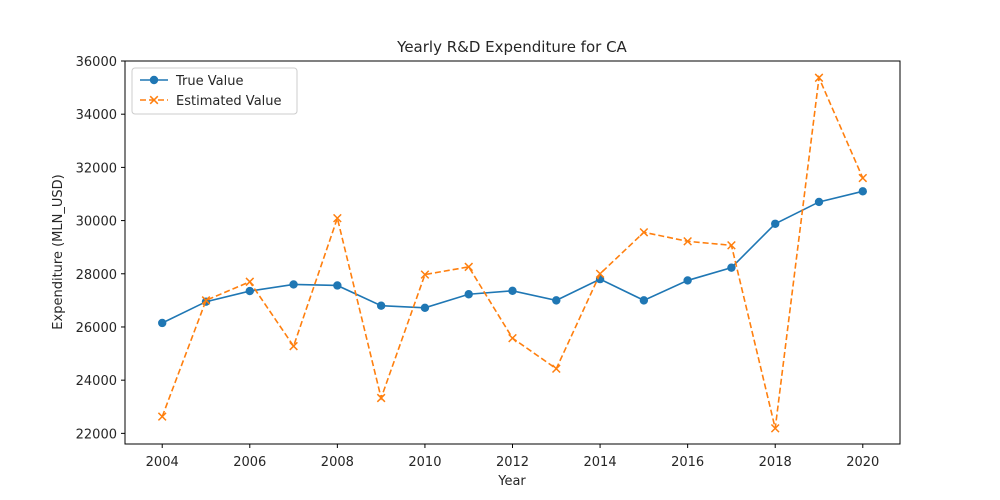 This screenshot has width=1000, height=500. Describe the element at coordinates (229, 101) in the screenshot. I see `legend-label: Estimated Value` at that location.